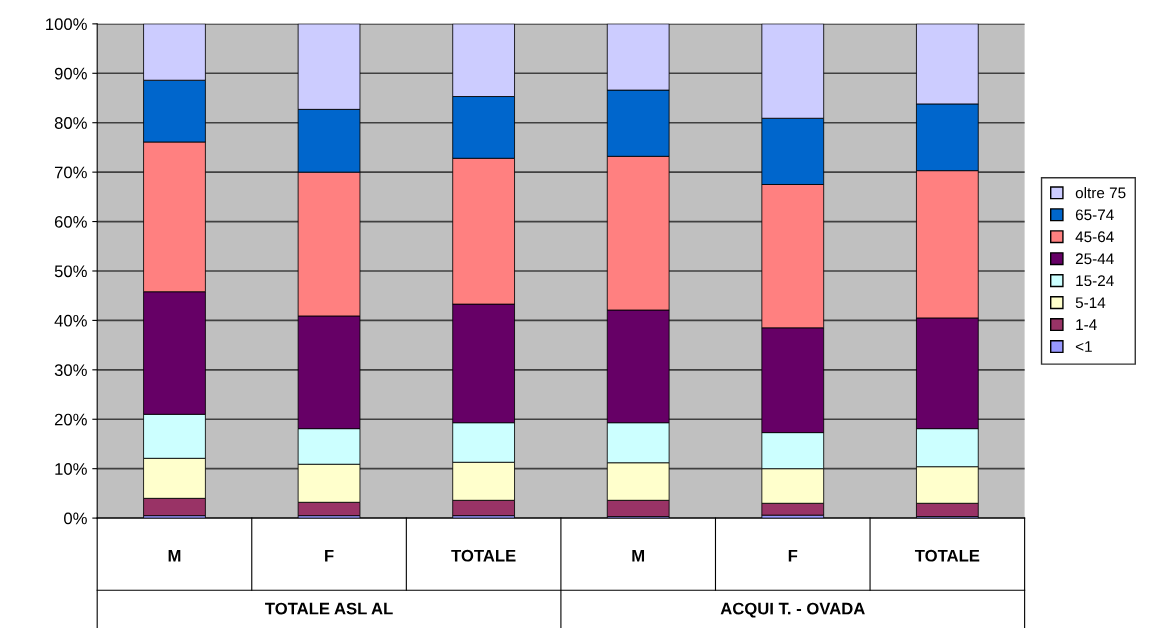 This screenshot has width=1171, height=628. I want to click on y-tick-label: 100%, so click(66, 24).